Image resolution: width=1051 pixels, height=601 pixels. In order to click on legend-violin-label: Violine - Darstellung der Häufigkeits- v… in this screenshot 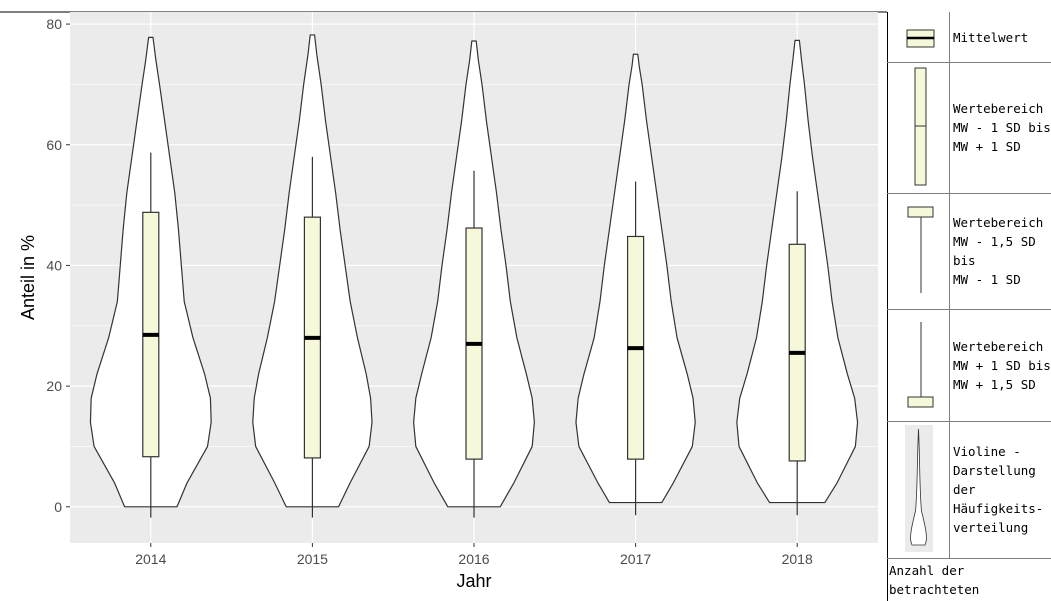, I will do `click(998, 489)`.